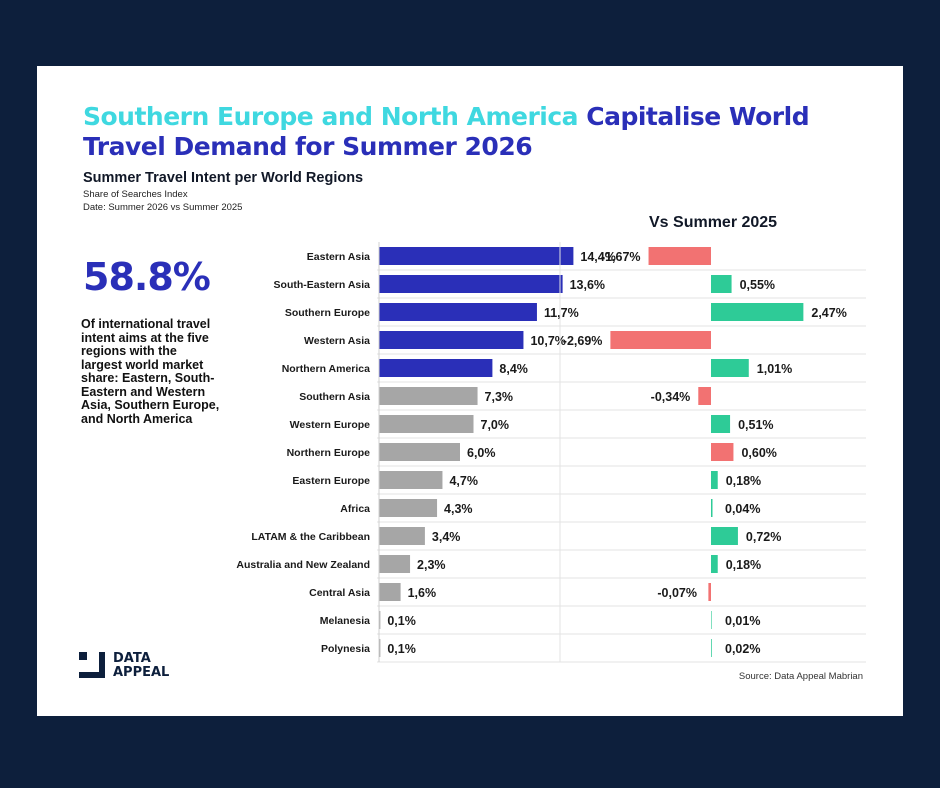 The width and height of the screenshot is (940, 788). I want to click on change-bar-southern-europe, so click(757, 312).